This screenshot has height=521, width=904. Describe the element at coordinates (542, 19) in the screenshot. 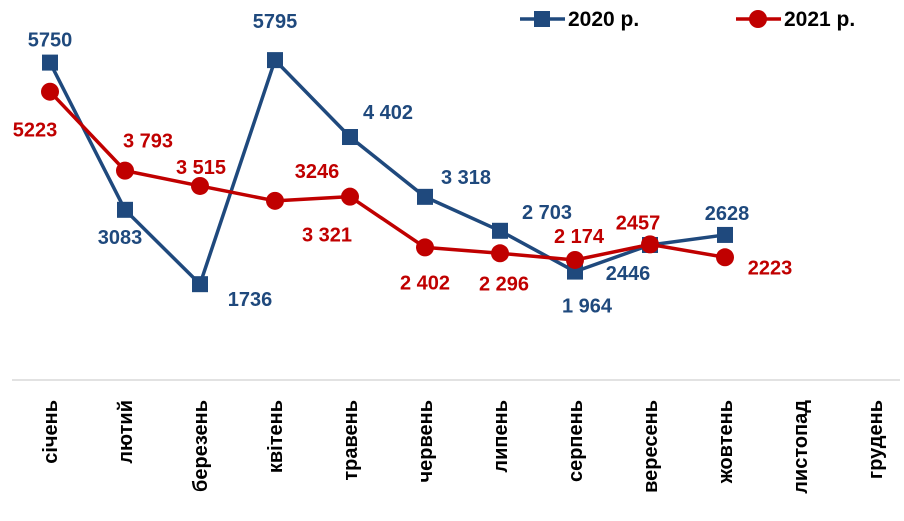

I see `legend-2020-marker` at that location.